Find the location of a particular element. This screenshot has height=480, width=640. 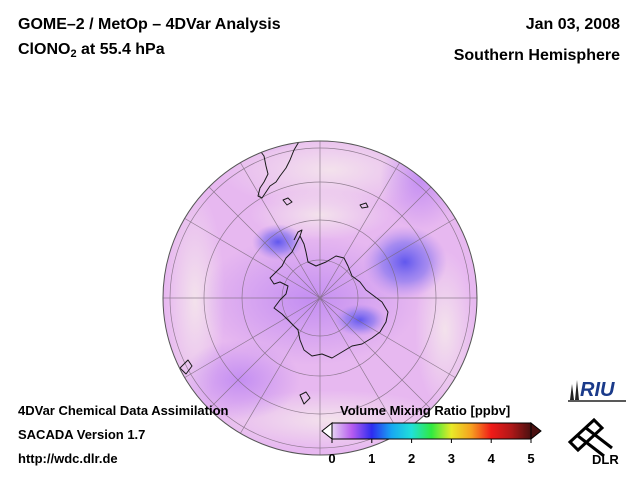

coast-new-zealand is located at coordinates (305, 398).